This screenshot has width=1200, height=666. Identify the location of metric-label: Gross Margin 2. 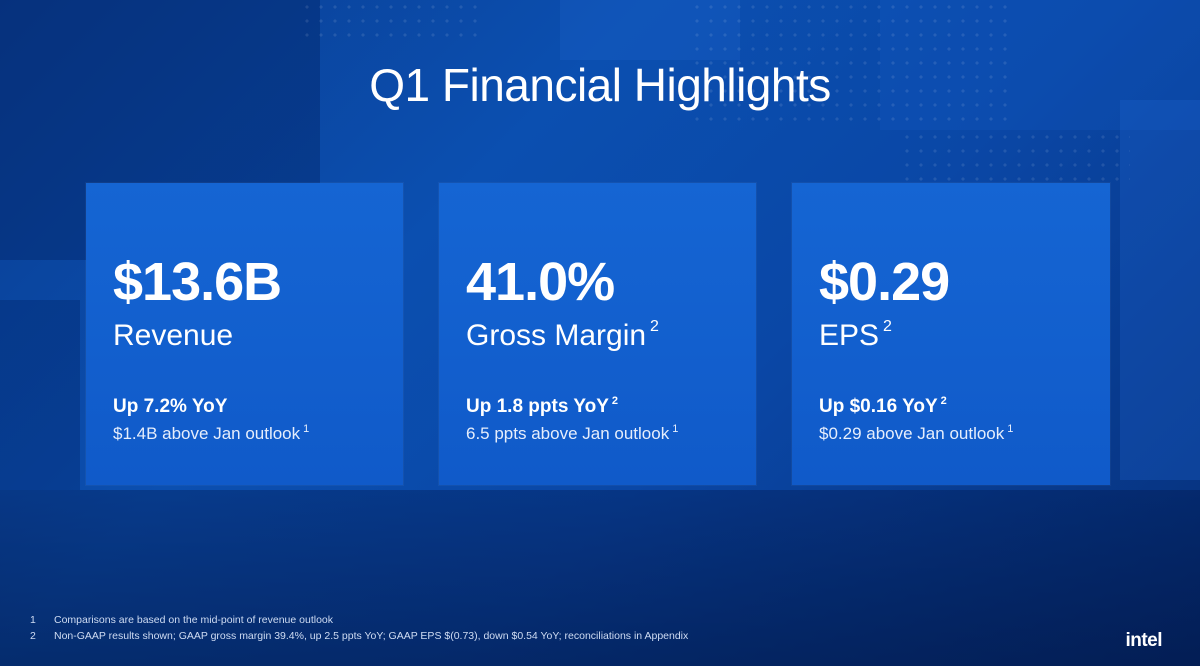
(562, 335).